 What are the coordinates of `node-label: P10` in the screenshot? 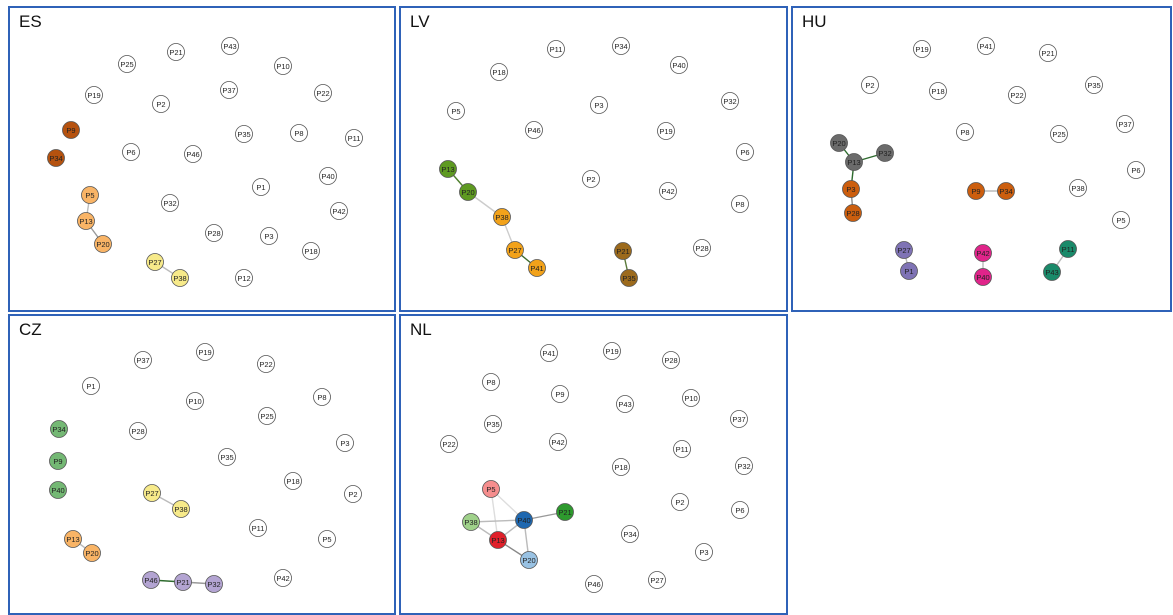 It's located at (282, 66).